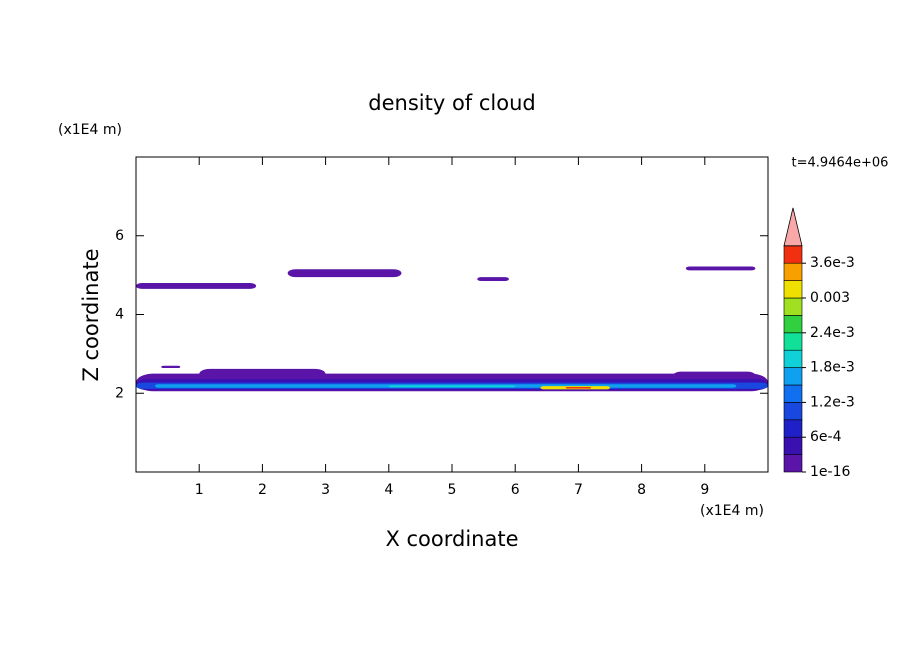  Describe the element at coordinates (262, 490) in the screenshot. I see `x-tick-label: 2` at that location.